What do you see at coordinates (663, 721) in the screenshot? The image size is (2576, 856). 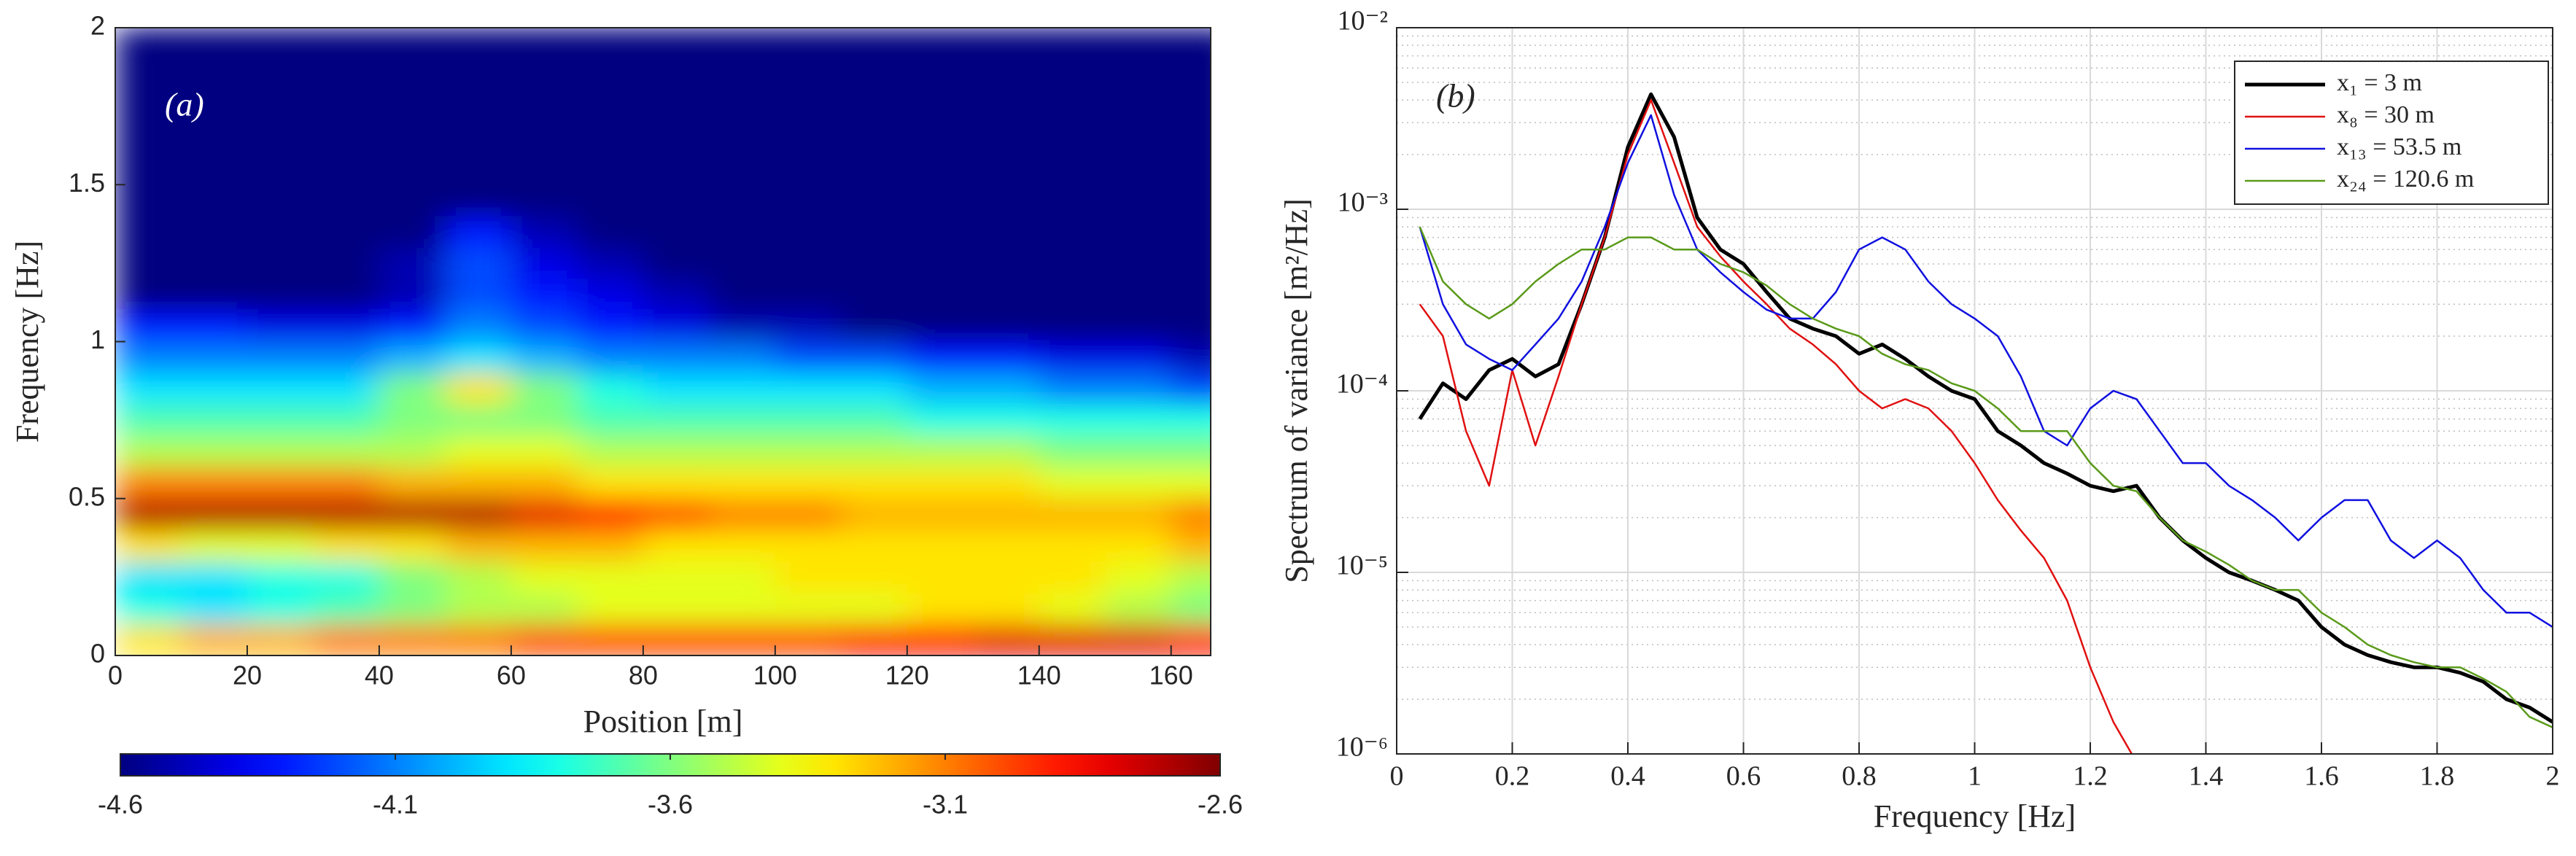 I see `x-axis-label: Position [m]` at bounding box center [663, 721].